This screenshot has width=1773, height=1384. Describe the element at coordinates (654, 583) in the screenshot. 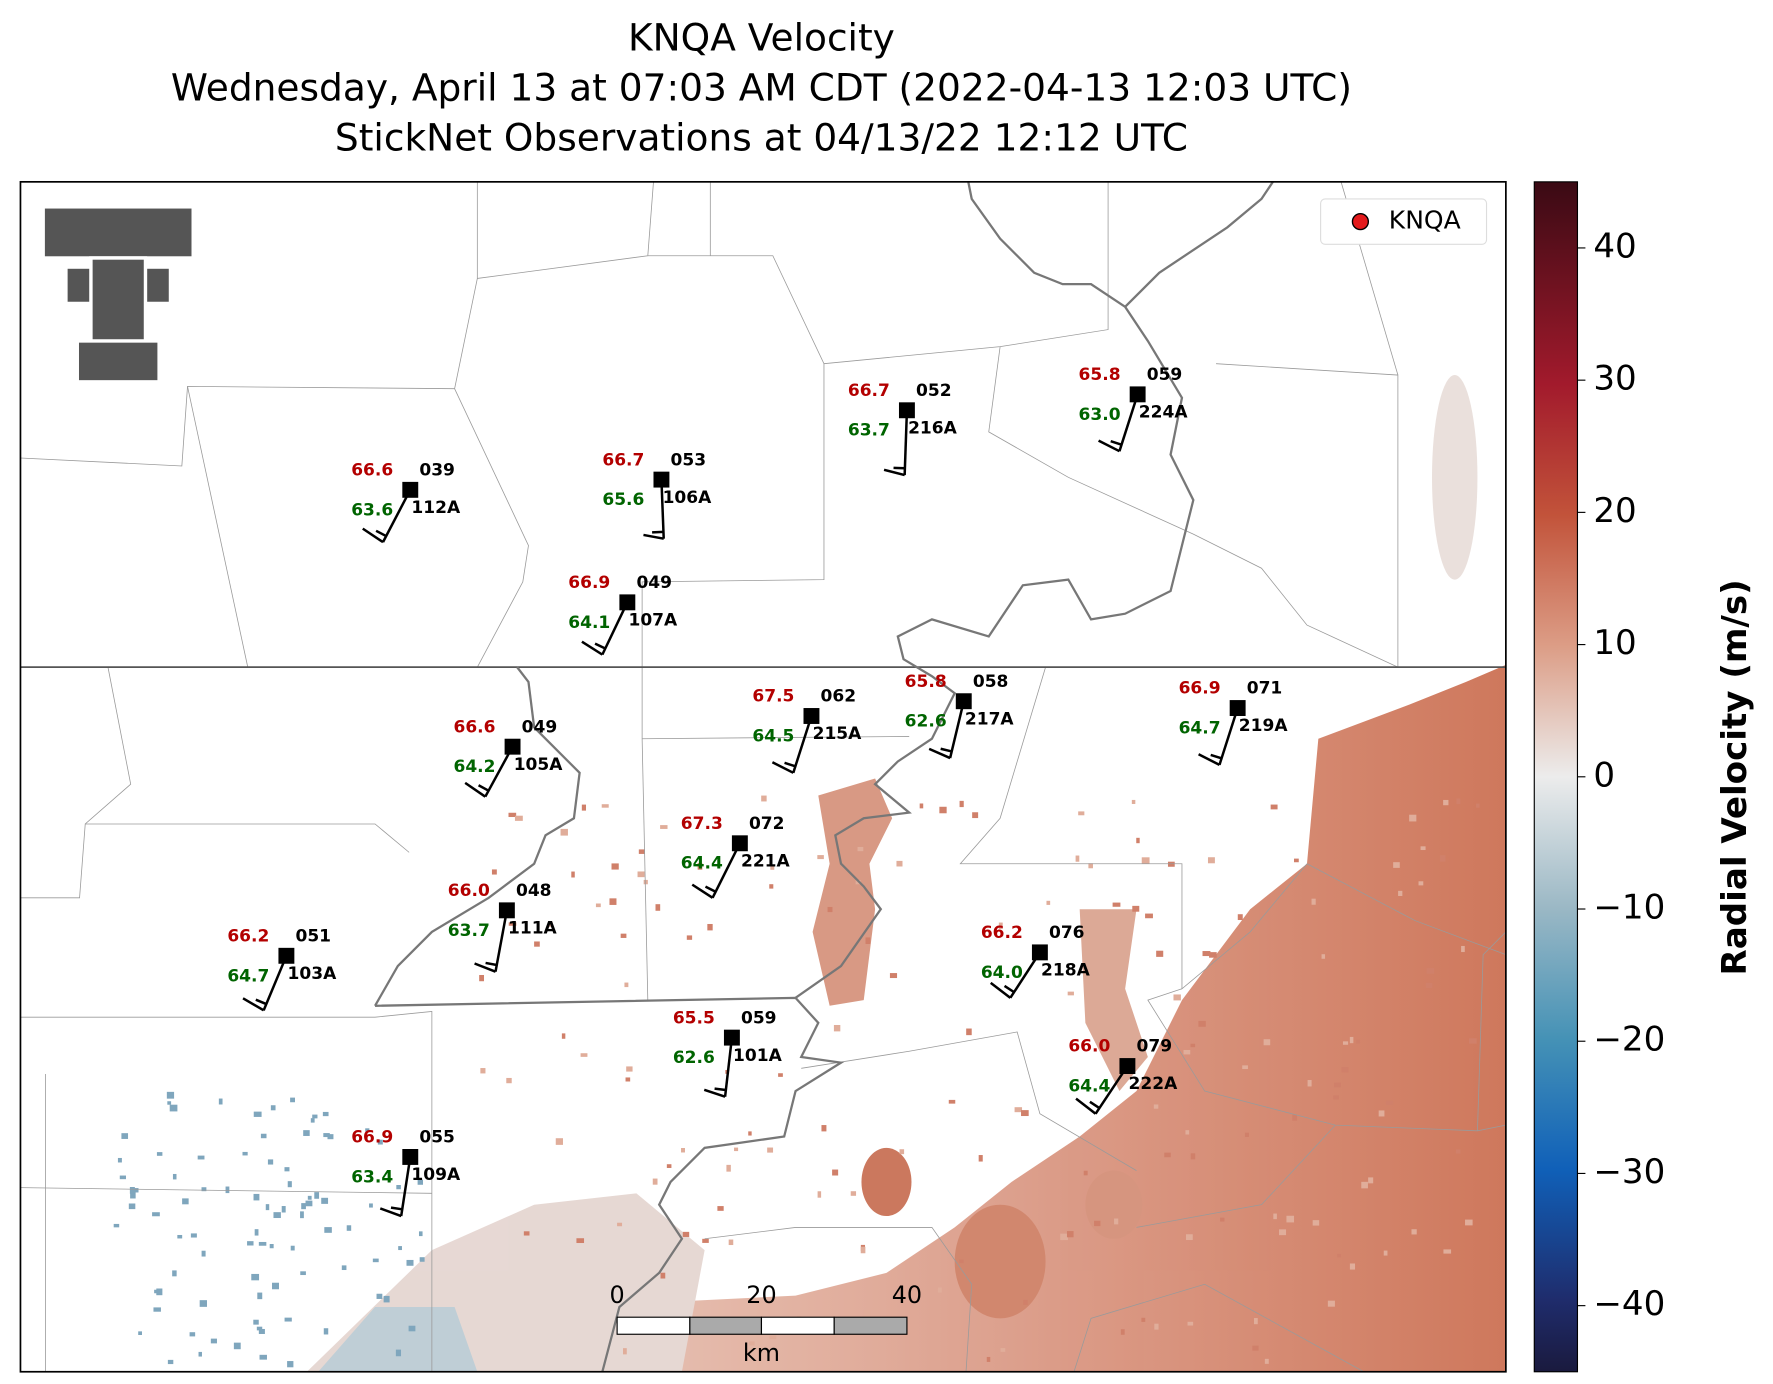

I see `pressure: 049` at that location.